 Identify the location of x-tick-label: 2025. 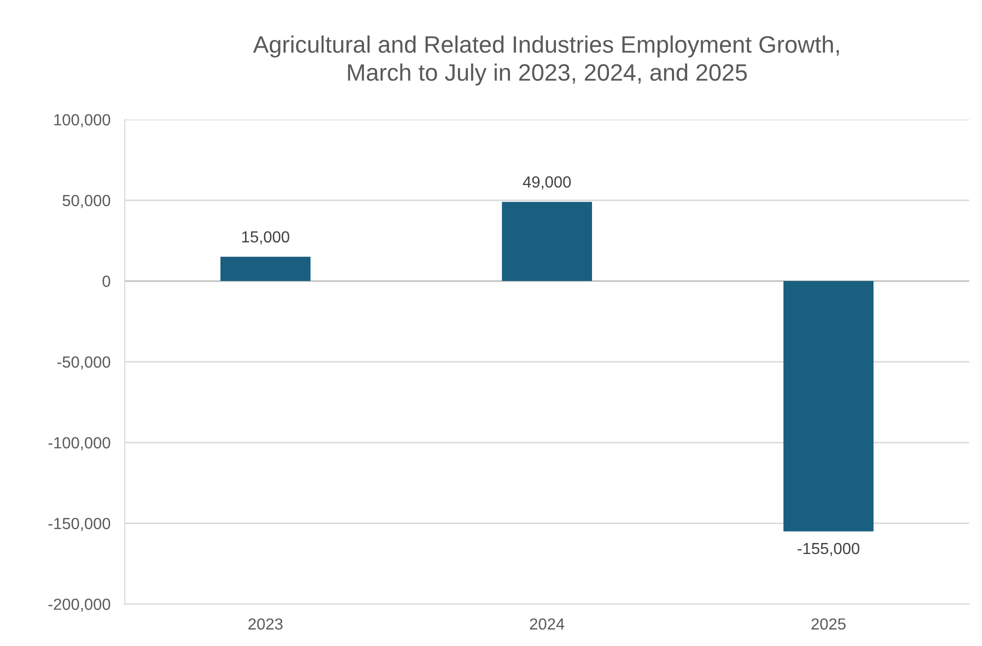
(829, 624).